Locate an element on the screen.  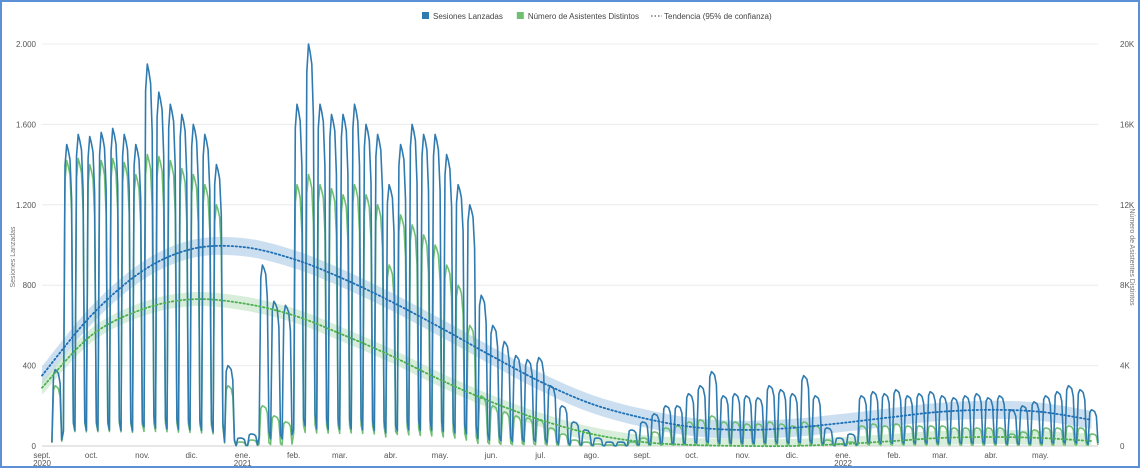
x-tick-label: ago. is located at coordinates (592, 455).